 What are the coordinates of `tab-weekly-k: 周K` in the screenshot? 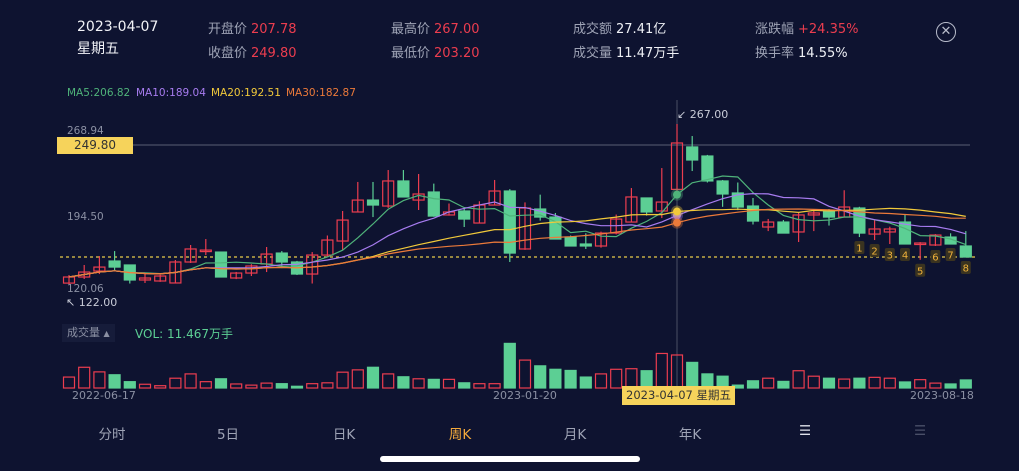 It's located at (460, 435).